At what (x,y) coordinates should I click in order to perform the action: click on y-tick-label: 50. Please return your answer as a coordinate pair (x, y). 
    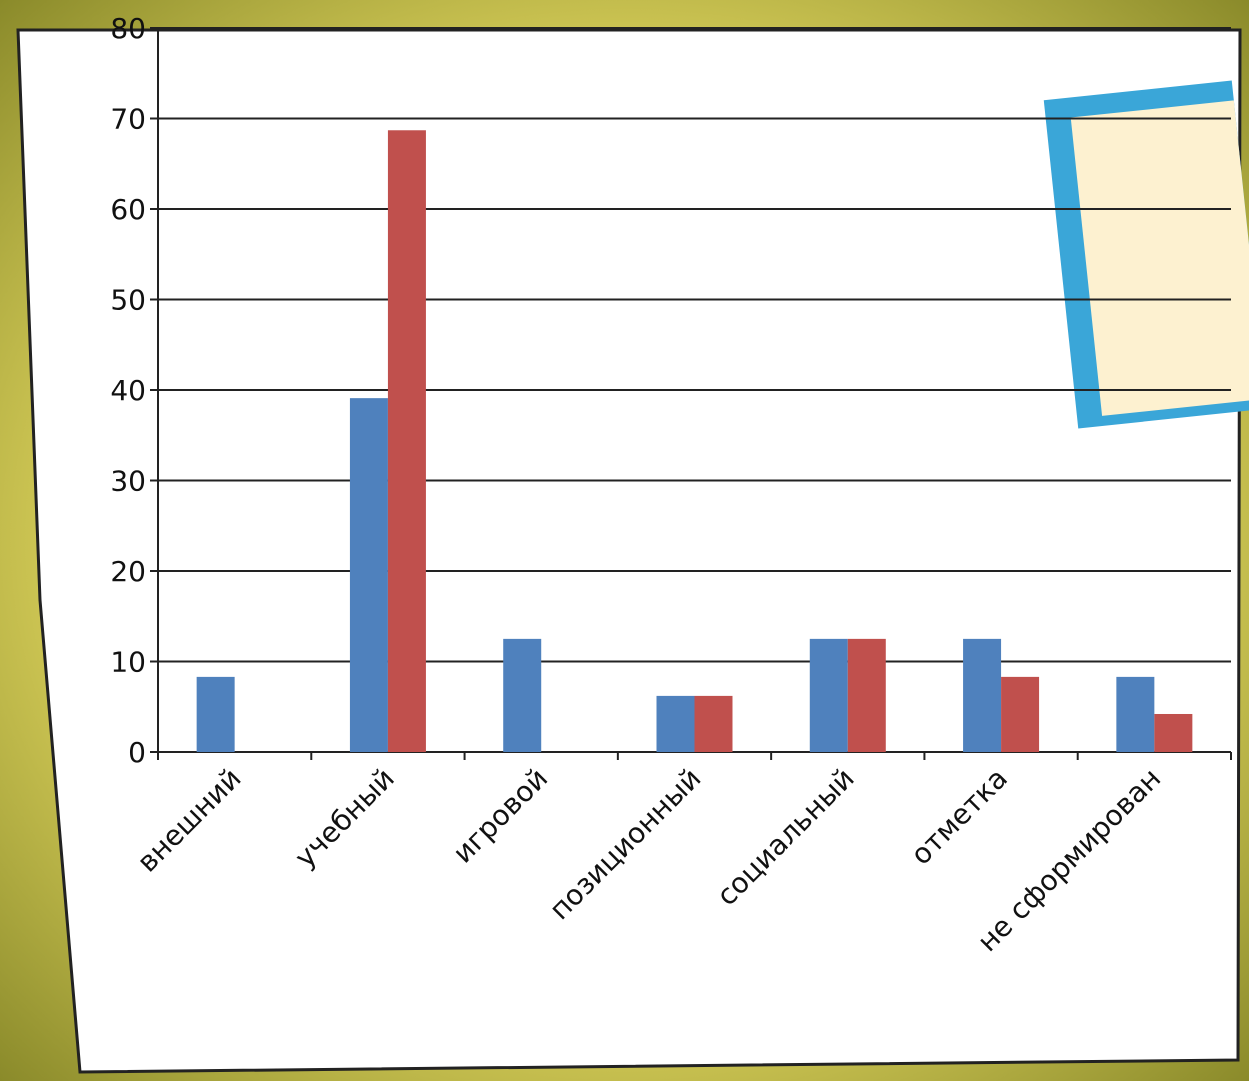
    Looking at the image, I should click on (128, 300).